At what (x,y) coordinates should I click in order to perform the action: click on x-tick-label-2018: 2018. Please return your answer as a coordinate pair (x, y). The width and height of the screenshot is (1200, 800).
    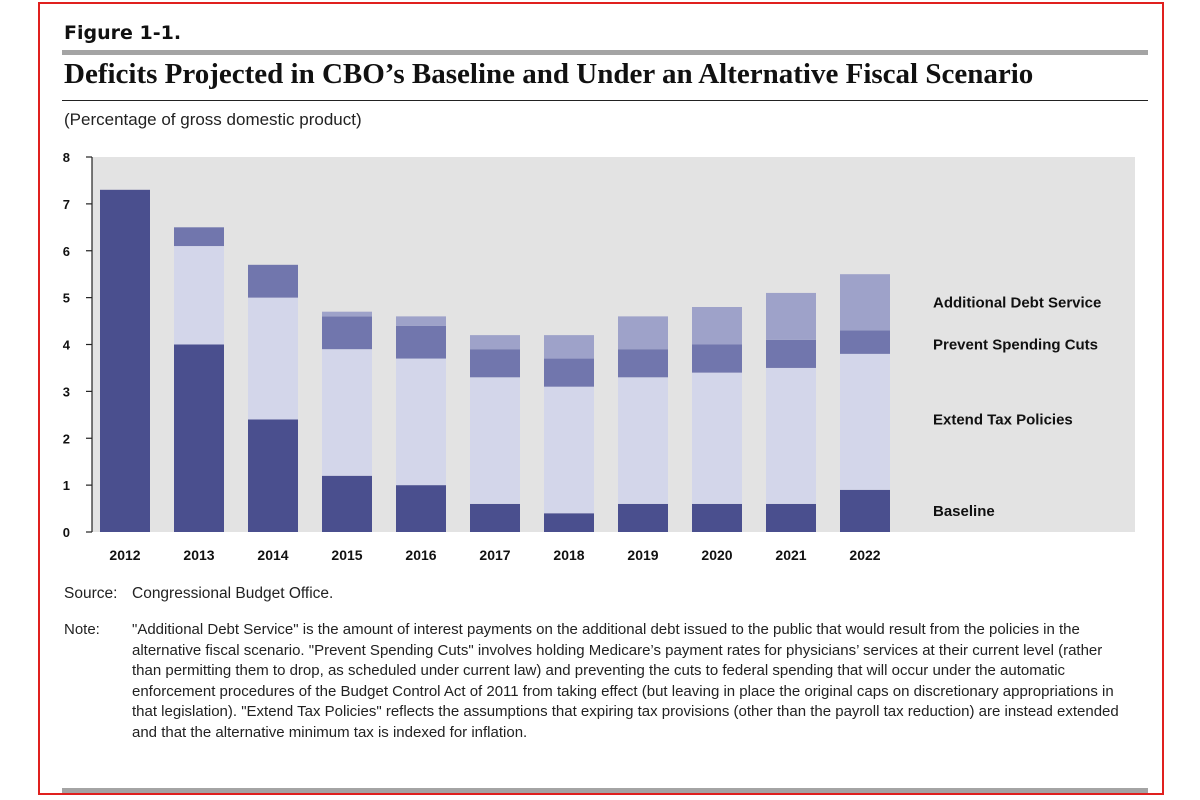
    Looking at the image, I should click on (568, 555).